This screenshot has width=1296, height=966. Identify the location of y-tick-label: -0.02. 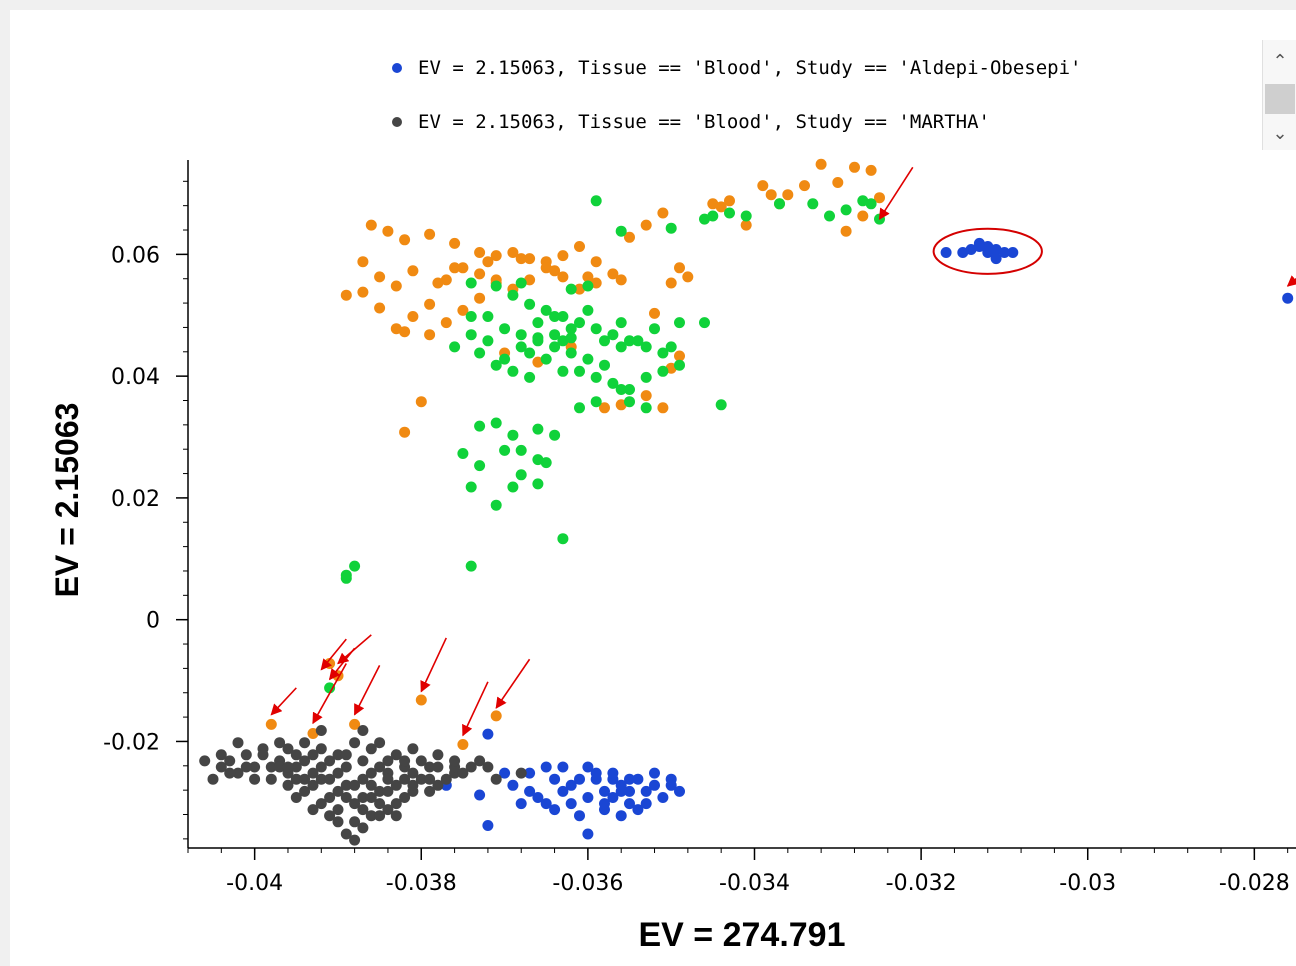
(131, 742).